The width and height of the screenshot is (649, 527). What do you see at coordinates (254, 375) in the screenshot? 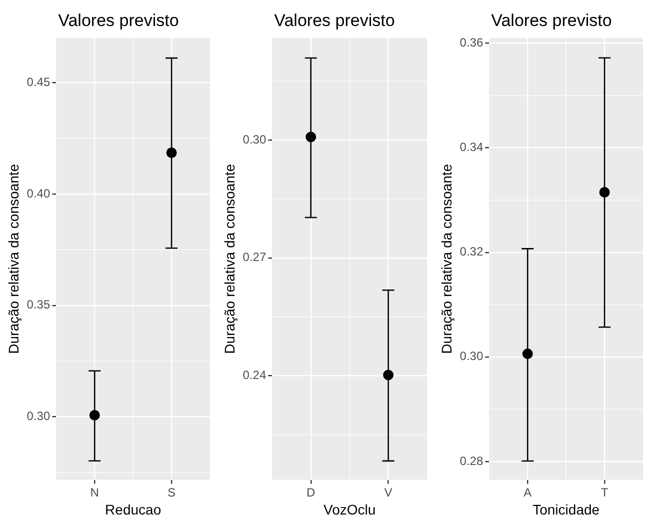
I see `y-tick-label: 0.24` at bounding box center [254, 375].